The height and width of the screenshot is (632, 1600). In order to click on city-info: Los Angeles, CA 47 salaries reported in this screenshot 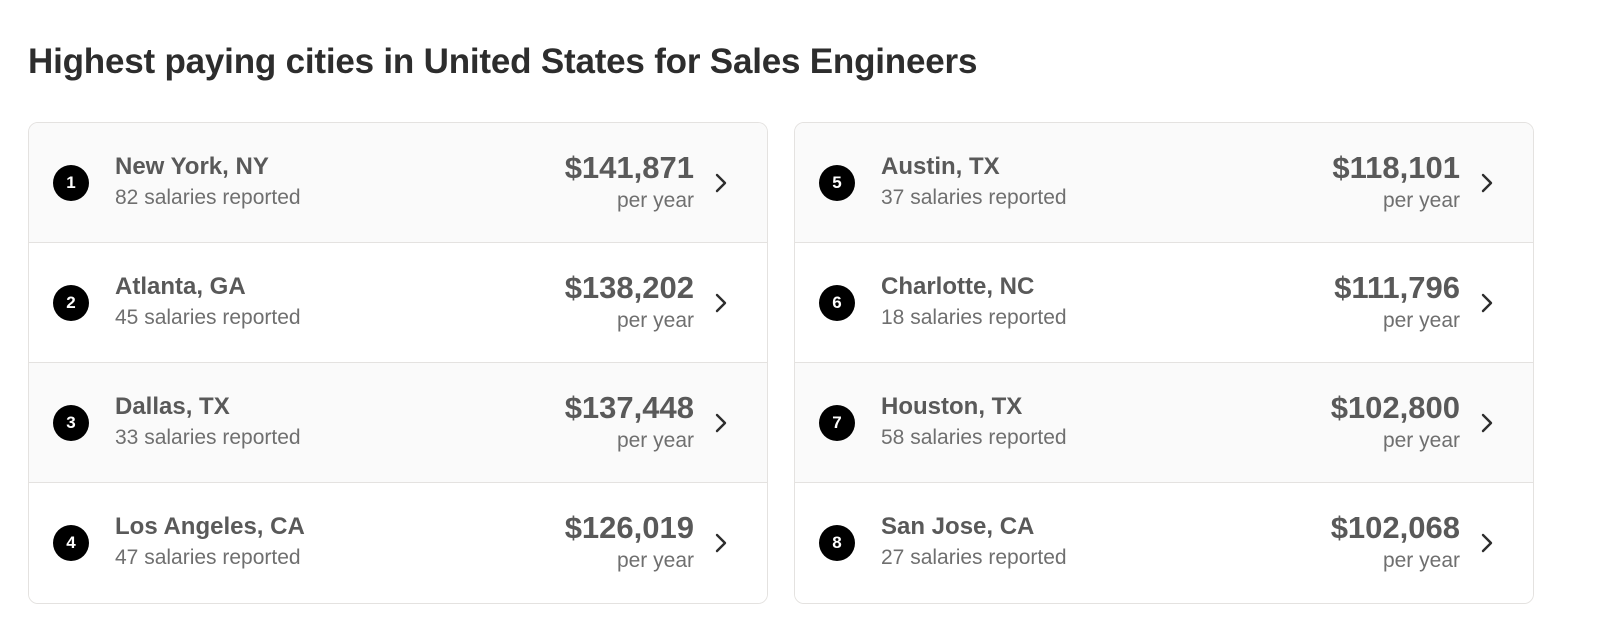, I will do `click(210, 542)`.